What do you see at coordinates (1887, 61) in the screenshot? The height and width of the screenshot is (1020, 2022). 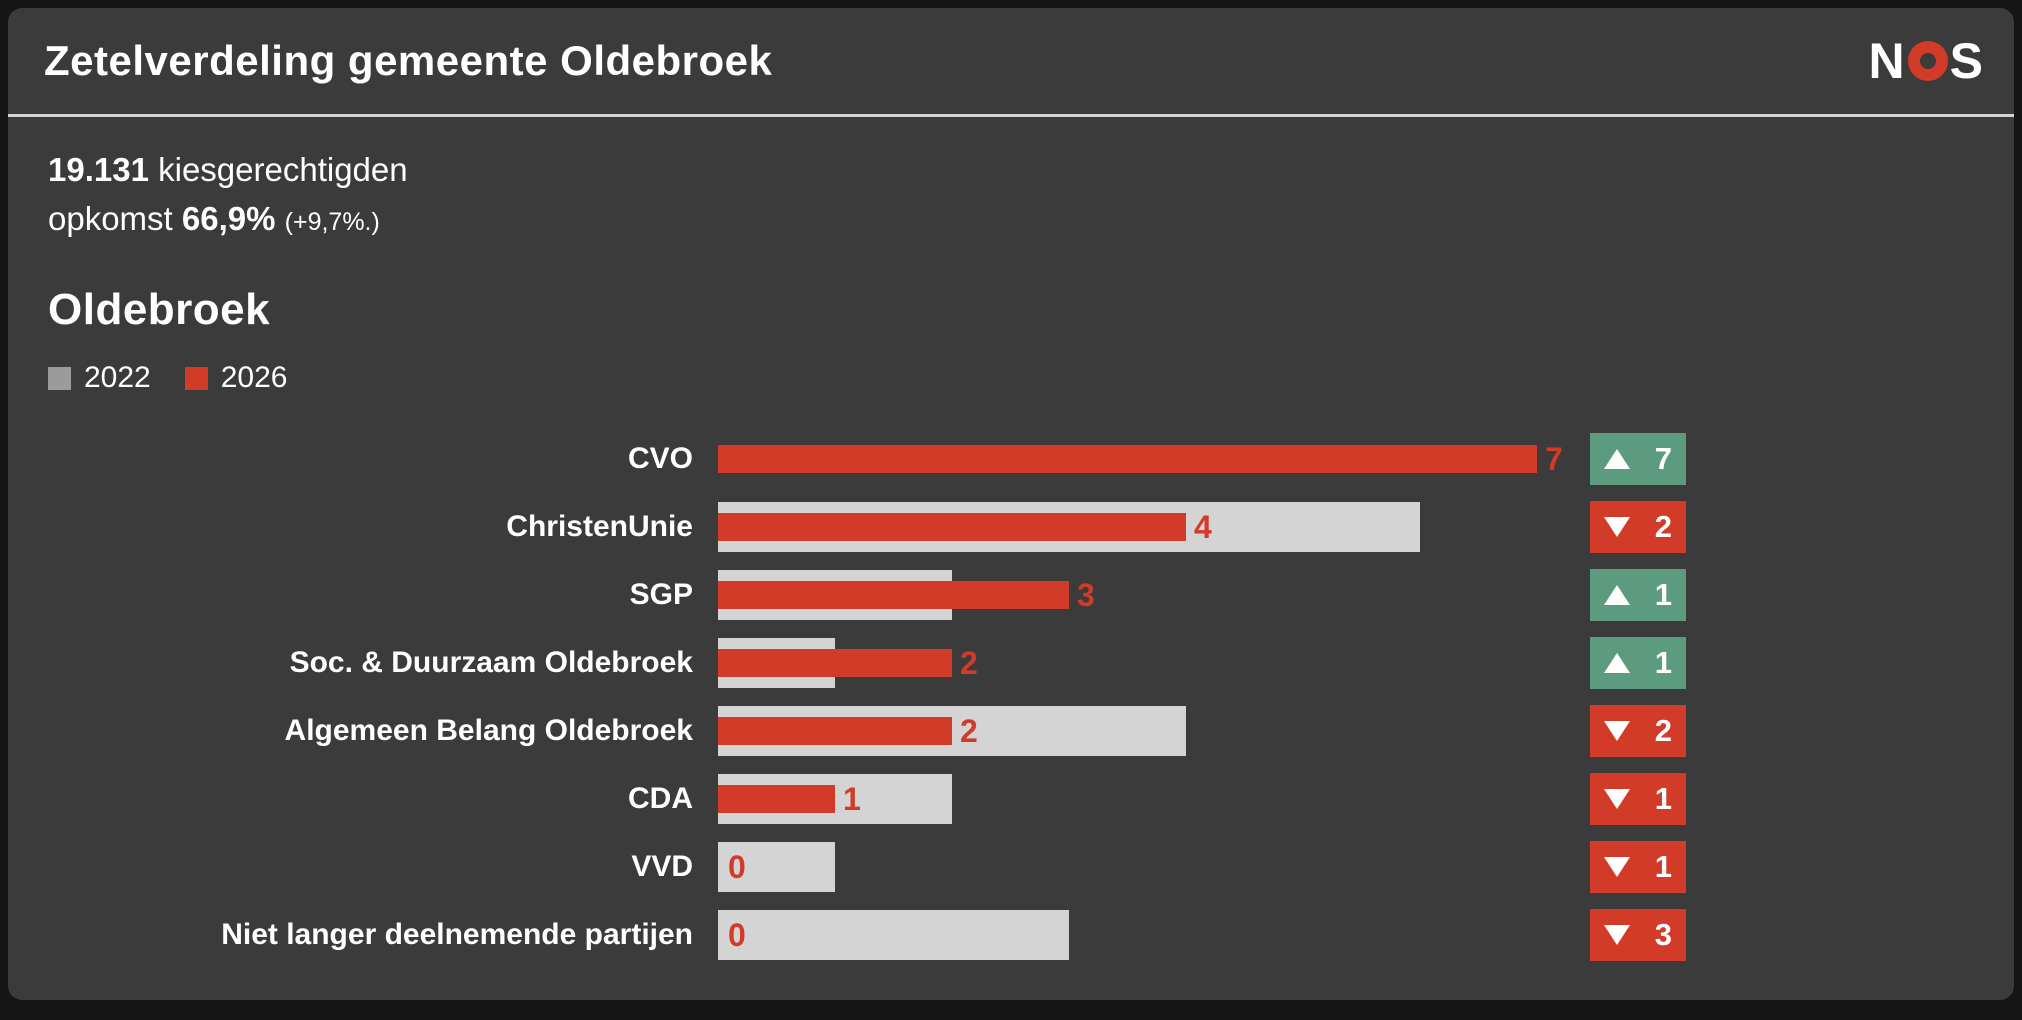 I see `nos-logo-letter-n: N` at bounding box center [1887, 61].